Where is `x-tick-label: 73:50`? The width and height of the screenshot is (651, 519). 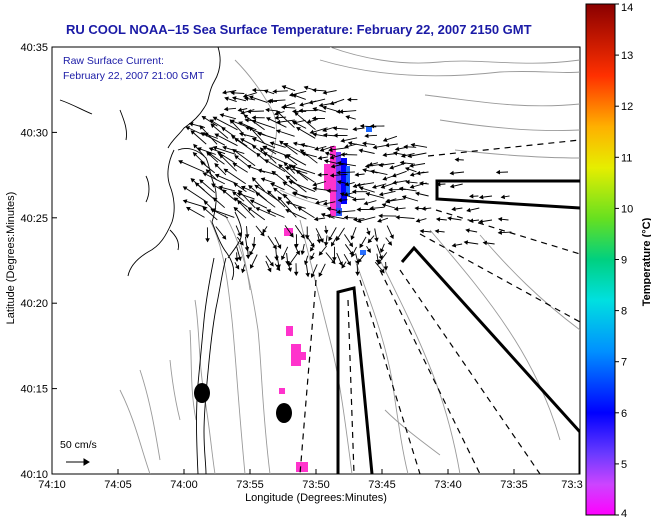
x-tick-label: 73:50 is located at coordinates (316, 485).